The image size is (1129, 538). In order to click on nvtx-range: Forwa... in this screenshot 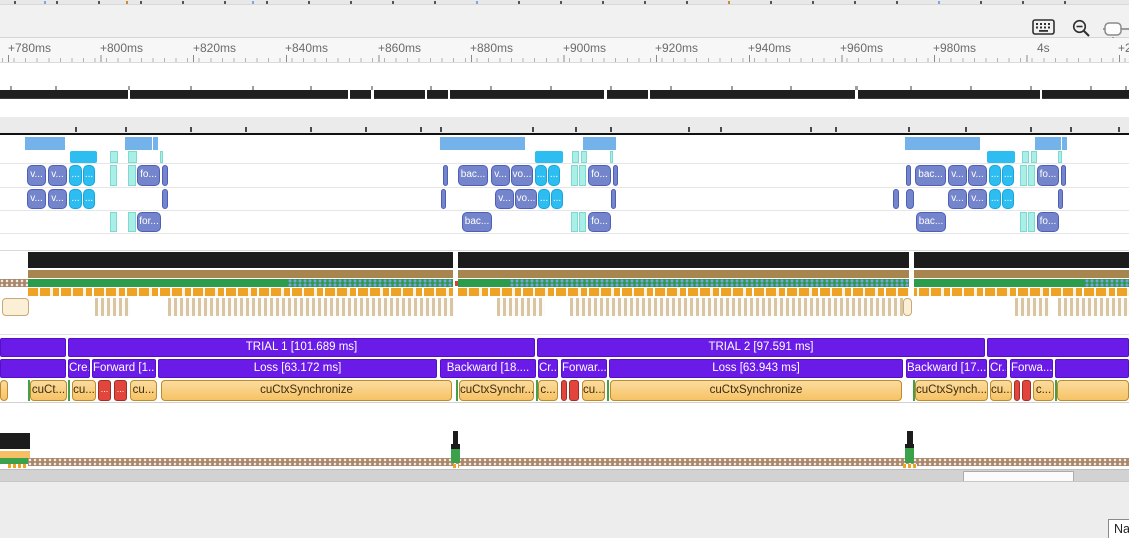, I will do `click(1031, 368)`.